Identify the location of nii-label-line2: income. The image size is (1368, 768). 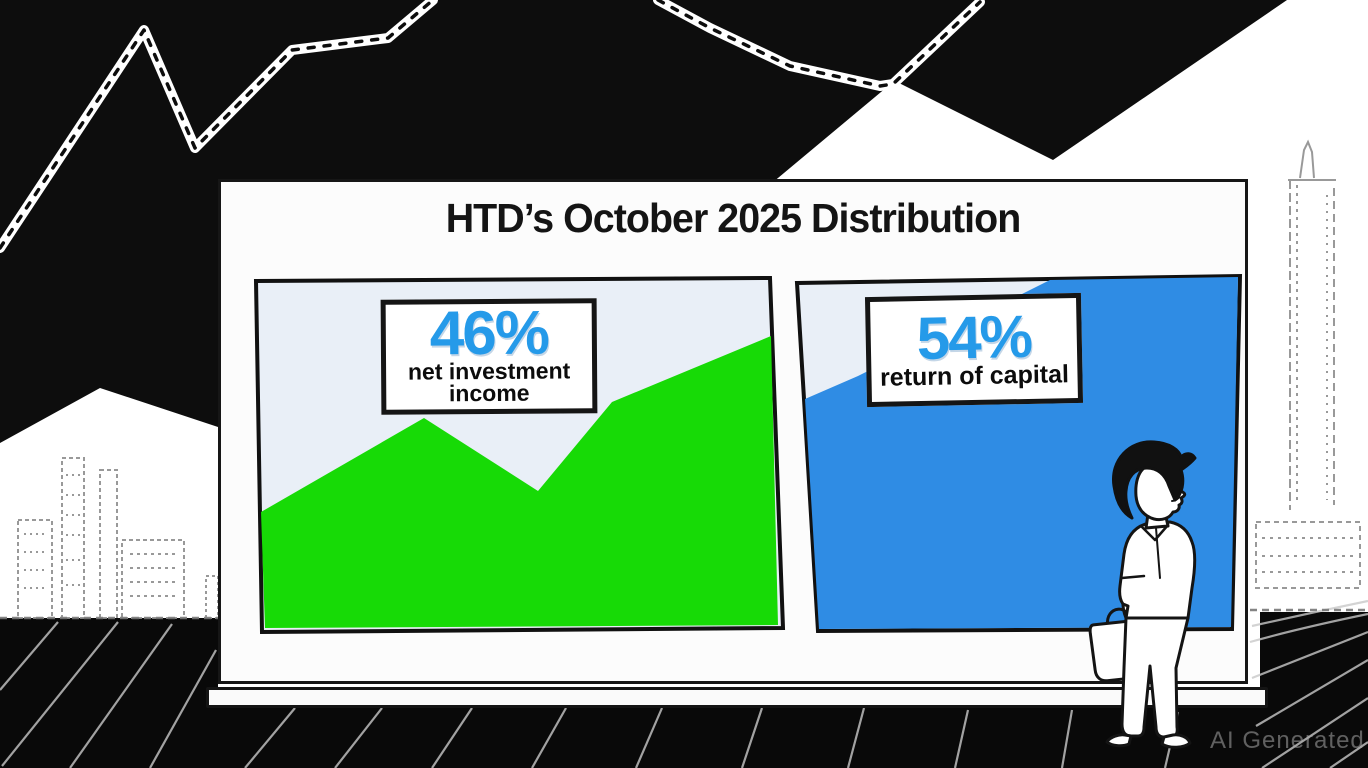
(489, 393).